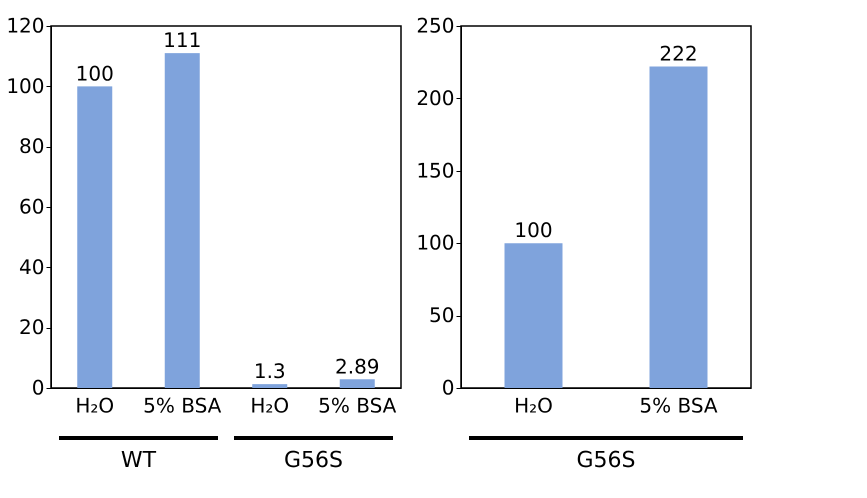 Image resolution: width=867 pixels, height=498 pixels. Describe the element at coordinates (31, 206) in the screenshot. I see `y-tick-label: 60` at that location.